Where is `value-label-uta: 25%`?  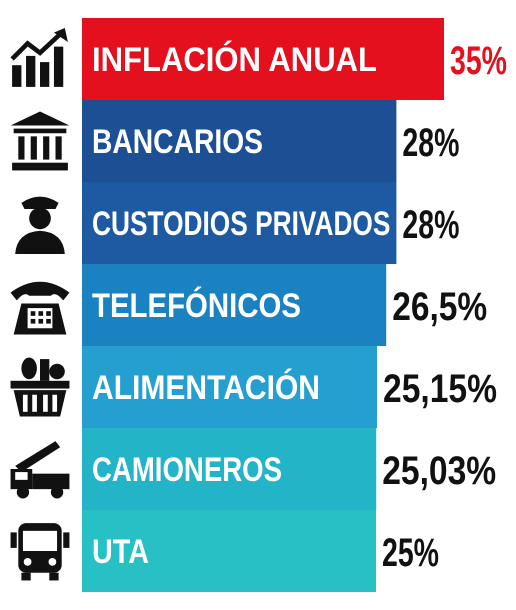 value-label-uta: 25% is located at coordinates (410, 553).